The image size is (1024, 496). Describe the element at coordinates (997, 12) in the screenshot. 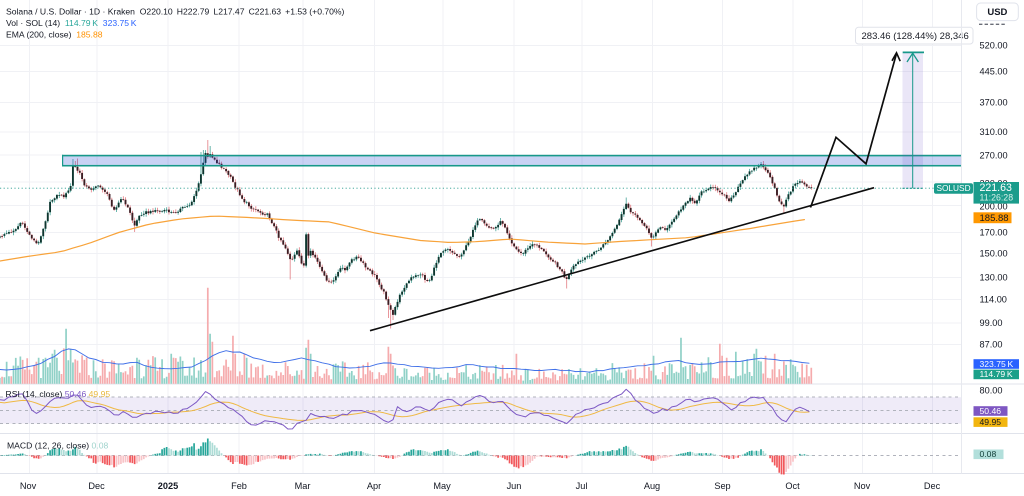

I see `svg-text: USD` at that location.